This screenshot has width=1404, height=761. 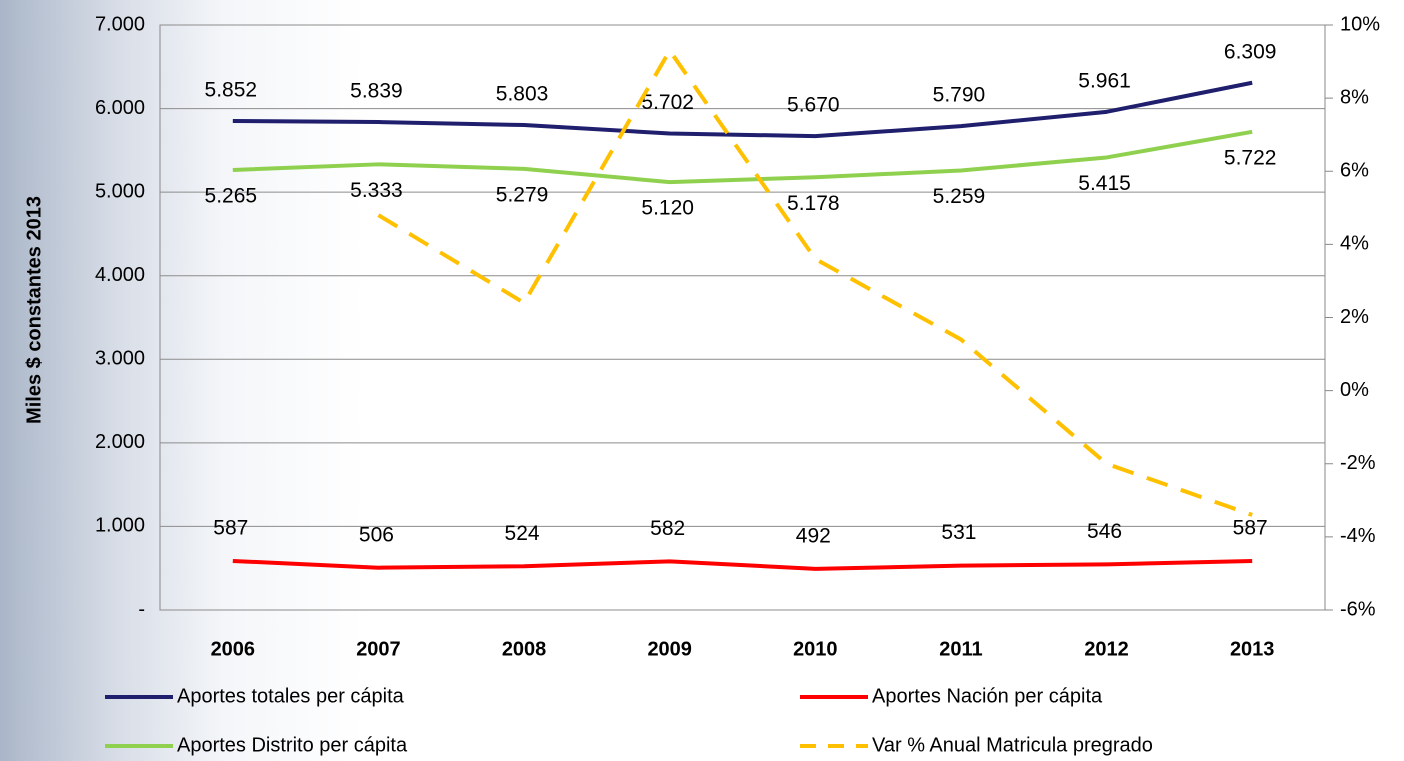 What do you see at coordinates (1358, 463) in the screenshot?
I see `y2-tick-label: -2%` at bounding box center [1358, 463].